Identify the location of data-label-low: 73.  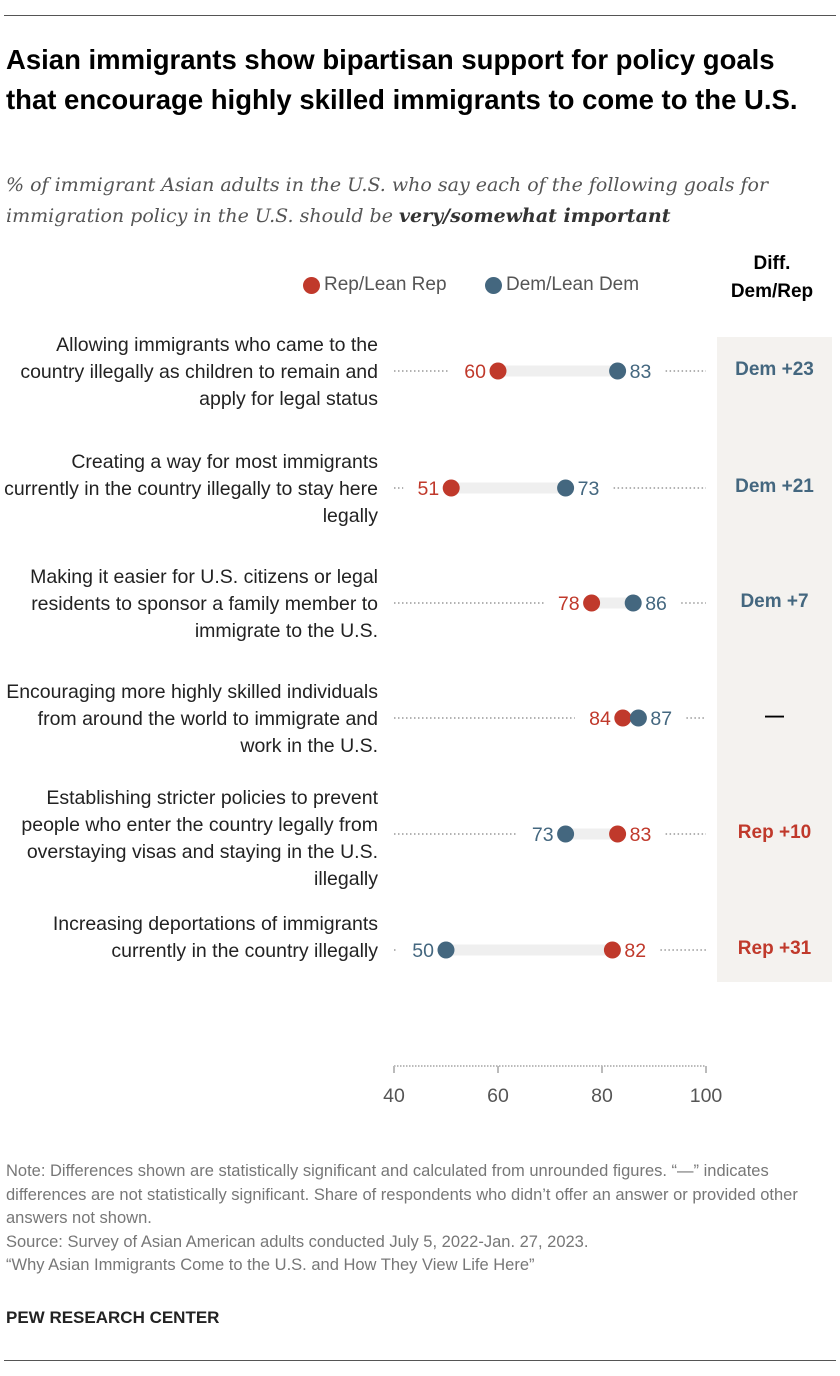
(543, 835).